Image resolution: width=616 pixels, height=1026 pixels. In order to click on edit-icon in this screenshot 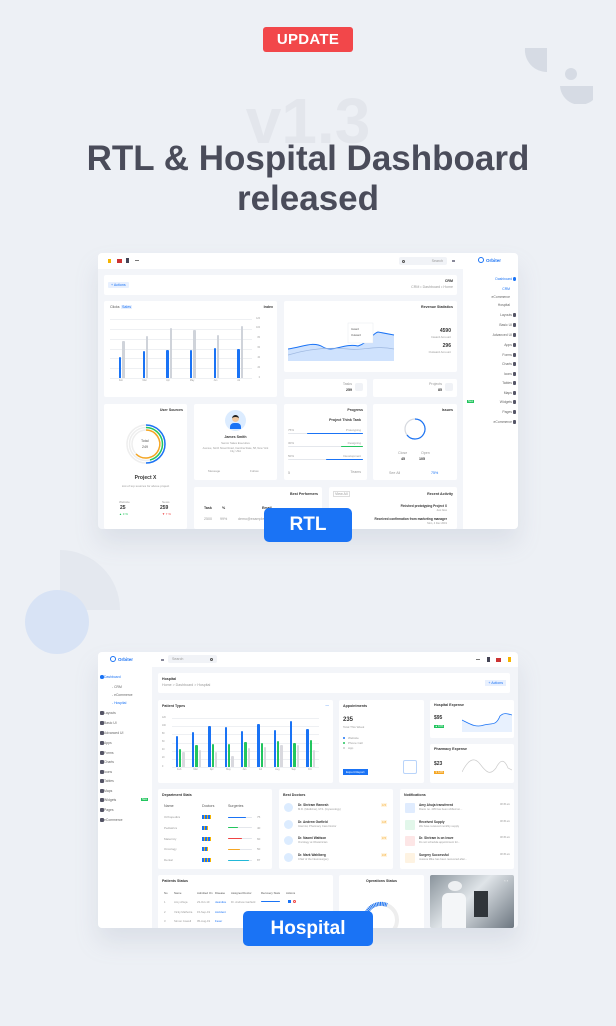, I will do `click(289, 901)`.